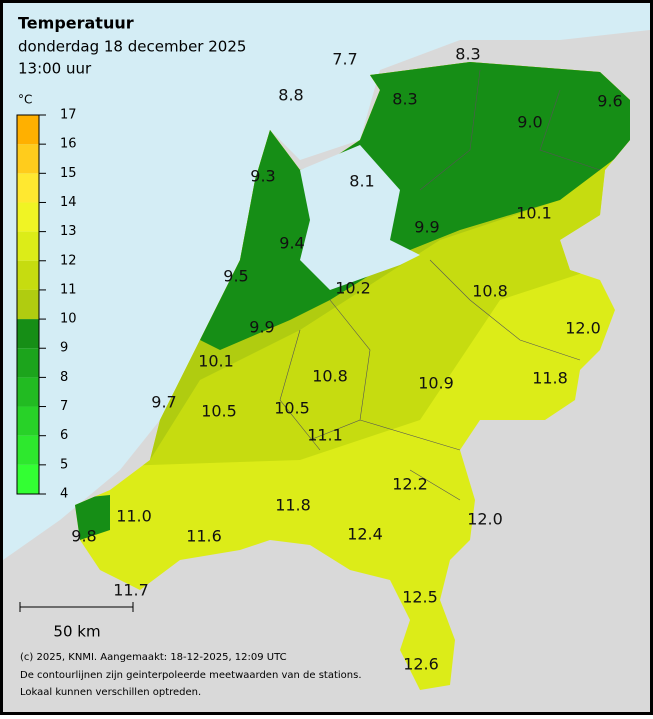 The height and width of the screenshot is (719, 653). What do you see at coordinates (134, 516) in the screenshot?
I see `station-value: 11.0` at bounding box center [134, 516].